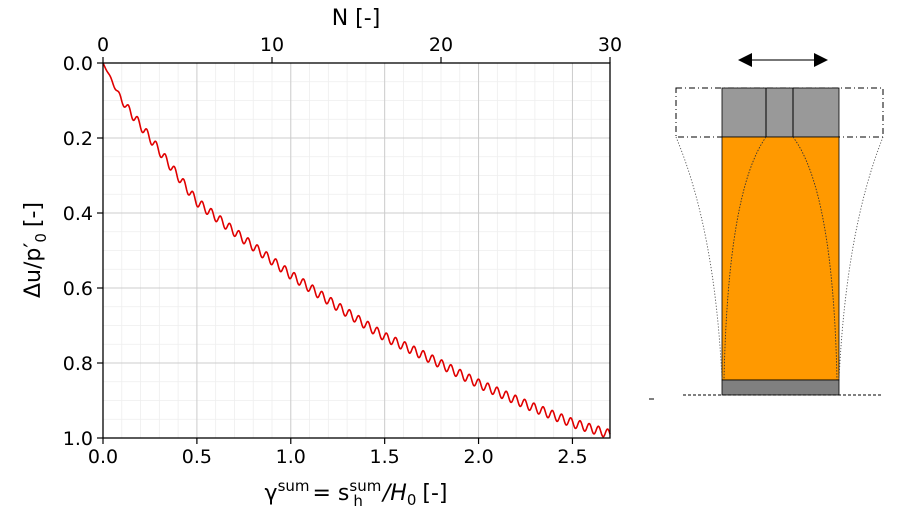 This screenshot has width=900, height=532. What do you see at coordinates (78, 439) in the screenshot?
I see `y-tick-label: 1.0` at bounding box center [78, 439].